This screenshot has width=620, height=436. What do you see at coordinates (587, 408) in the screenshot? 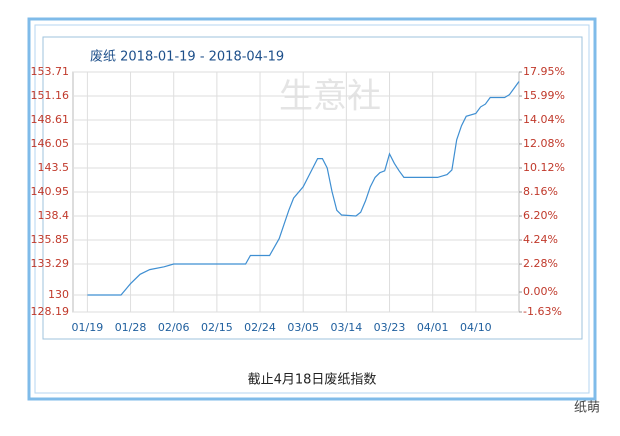
I see `footer-label: 纸萌` at bounding box center [587, 408].